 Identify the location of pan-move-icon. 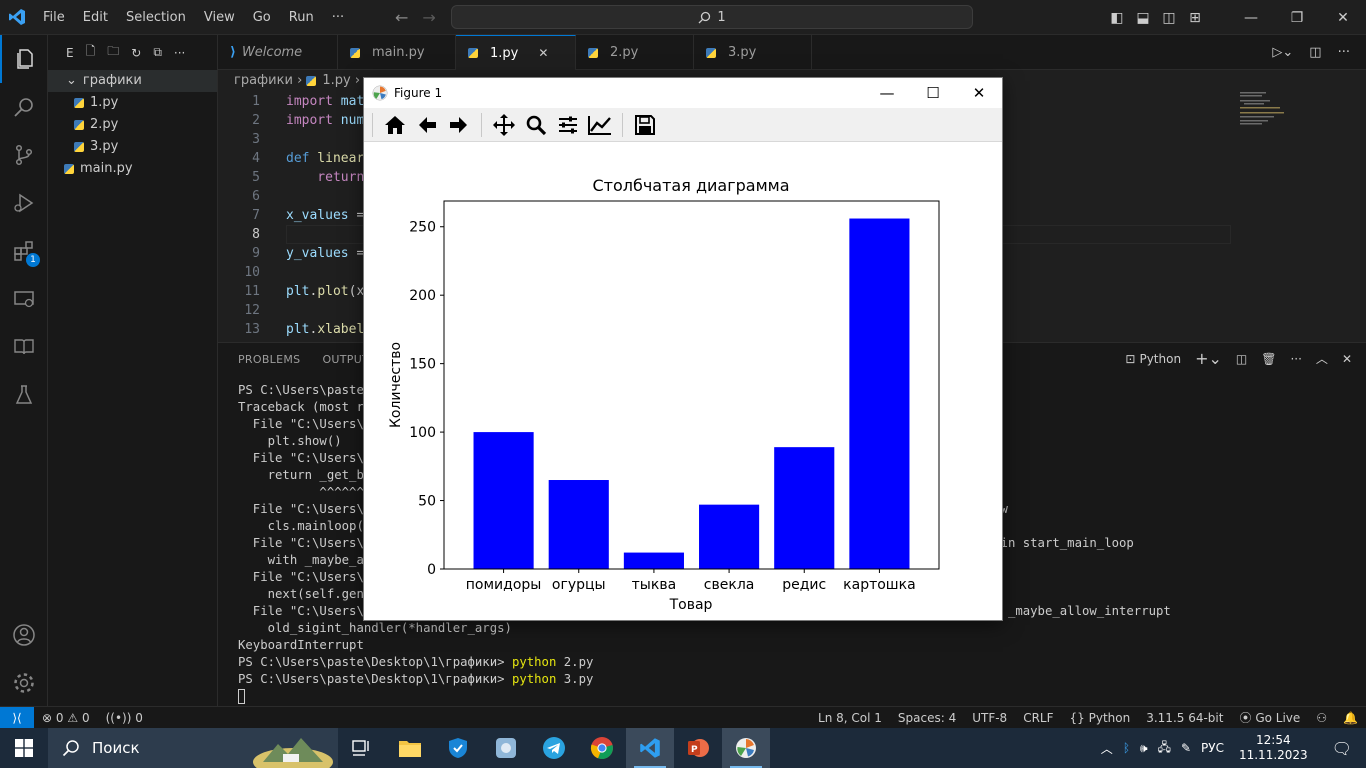
(504, 125).